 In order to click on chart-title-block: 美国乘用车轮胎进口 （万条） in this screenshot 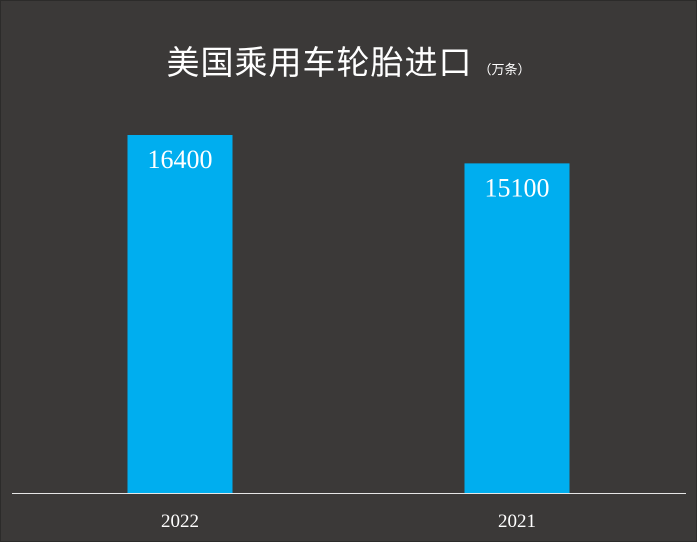, I will do `click(348, 60)`.